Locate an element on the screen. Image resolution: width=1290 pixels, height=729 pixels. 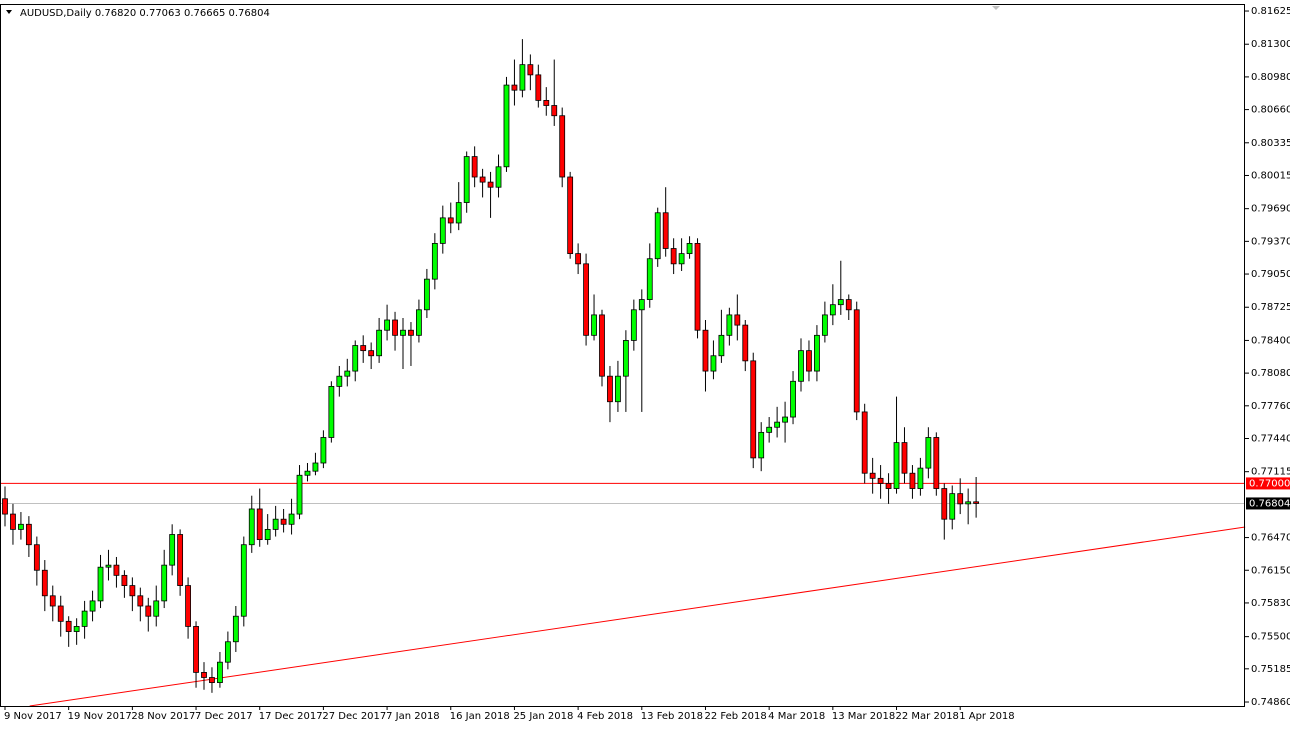
price-label: 0.76804 is located at coordinates (1269, 503).